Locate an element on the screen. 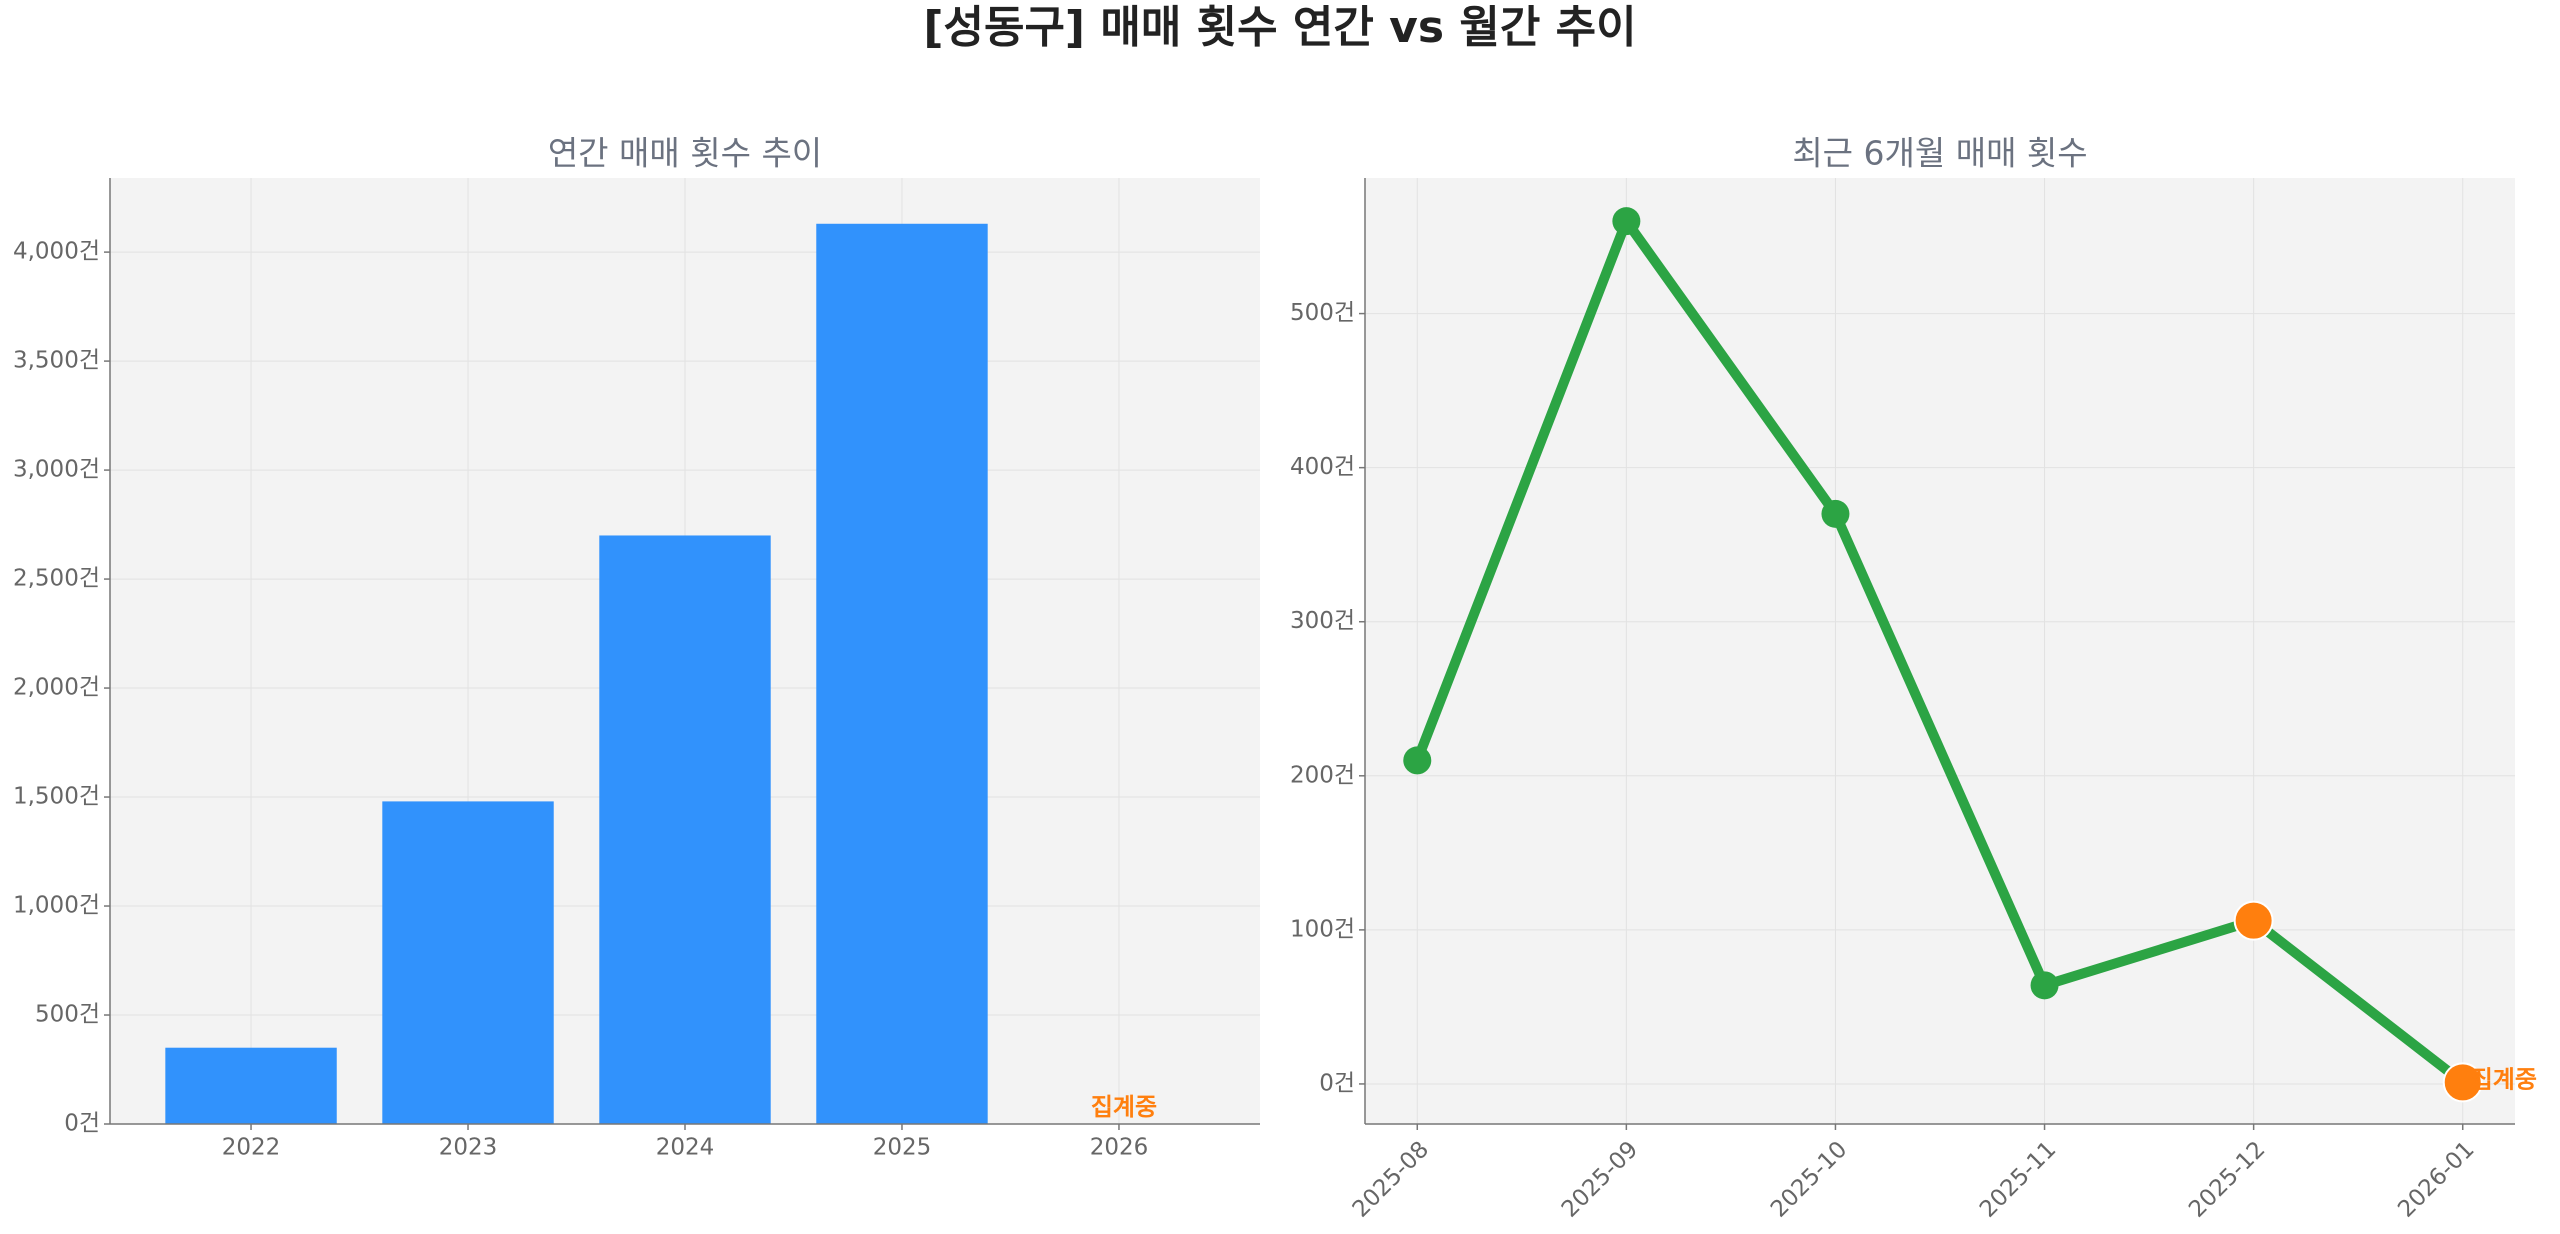 Image resolution: width=2560 pixels, height=1234 pixels. y-tick-label: 2,500건 is located at coordinates (56, 579).